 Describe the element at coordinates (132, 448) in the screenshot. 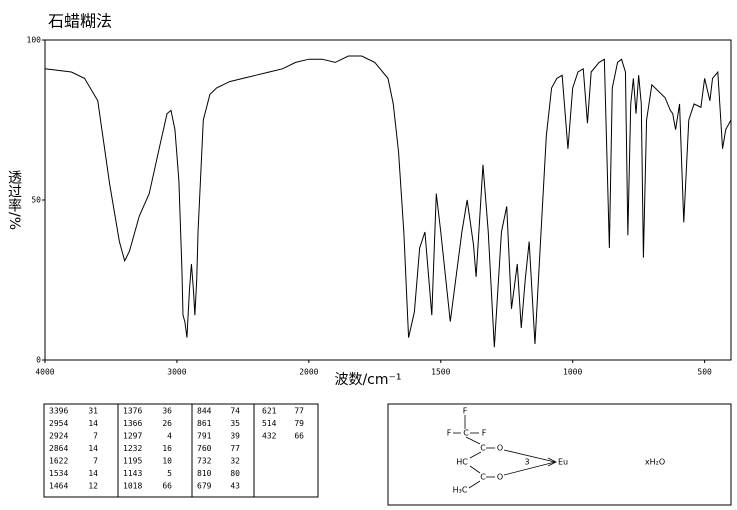

I see `peak-wavenumber: 1232` at that location.